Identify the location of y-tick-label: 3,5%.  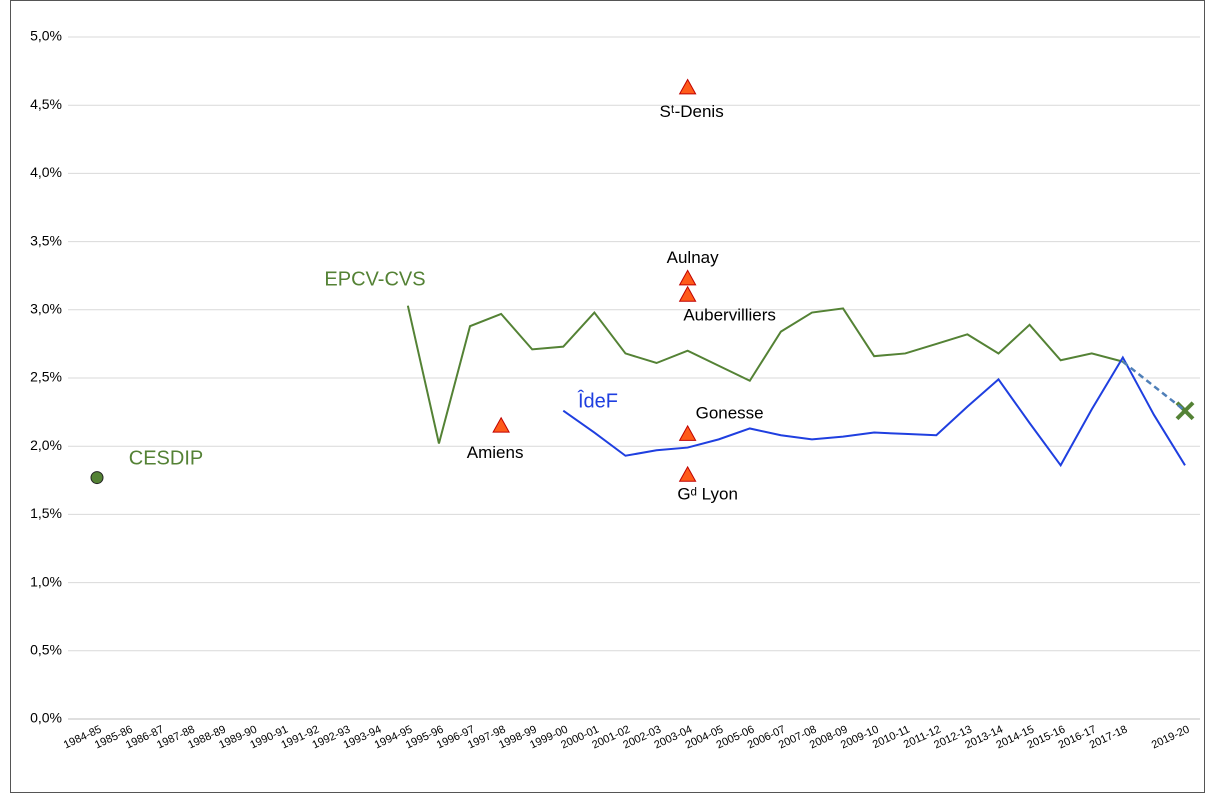
(46, 240).